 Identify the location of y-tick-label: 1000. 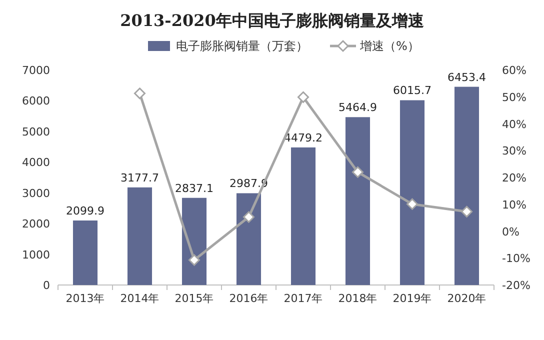
(36, 255).